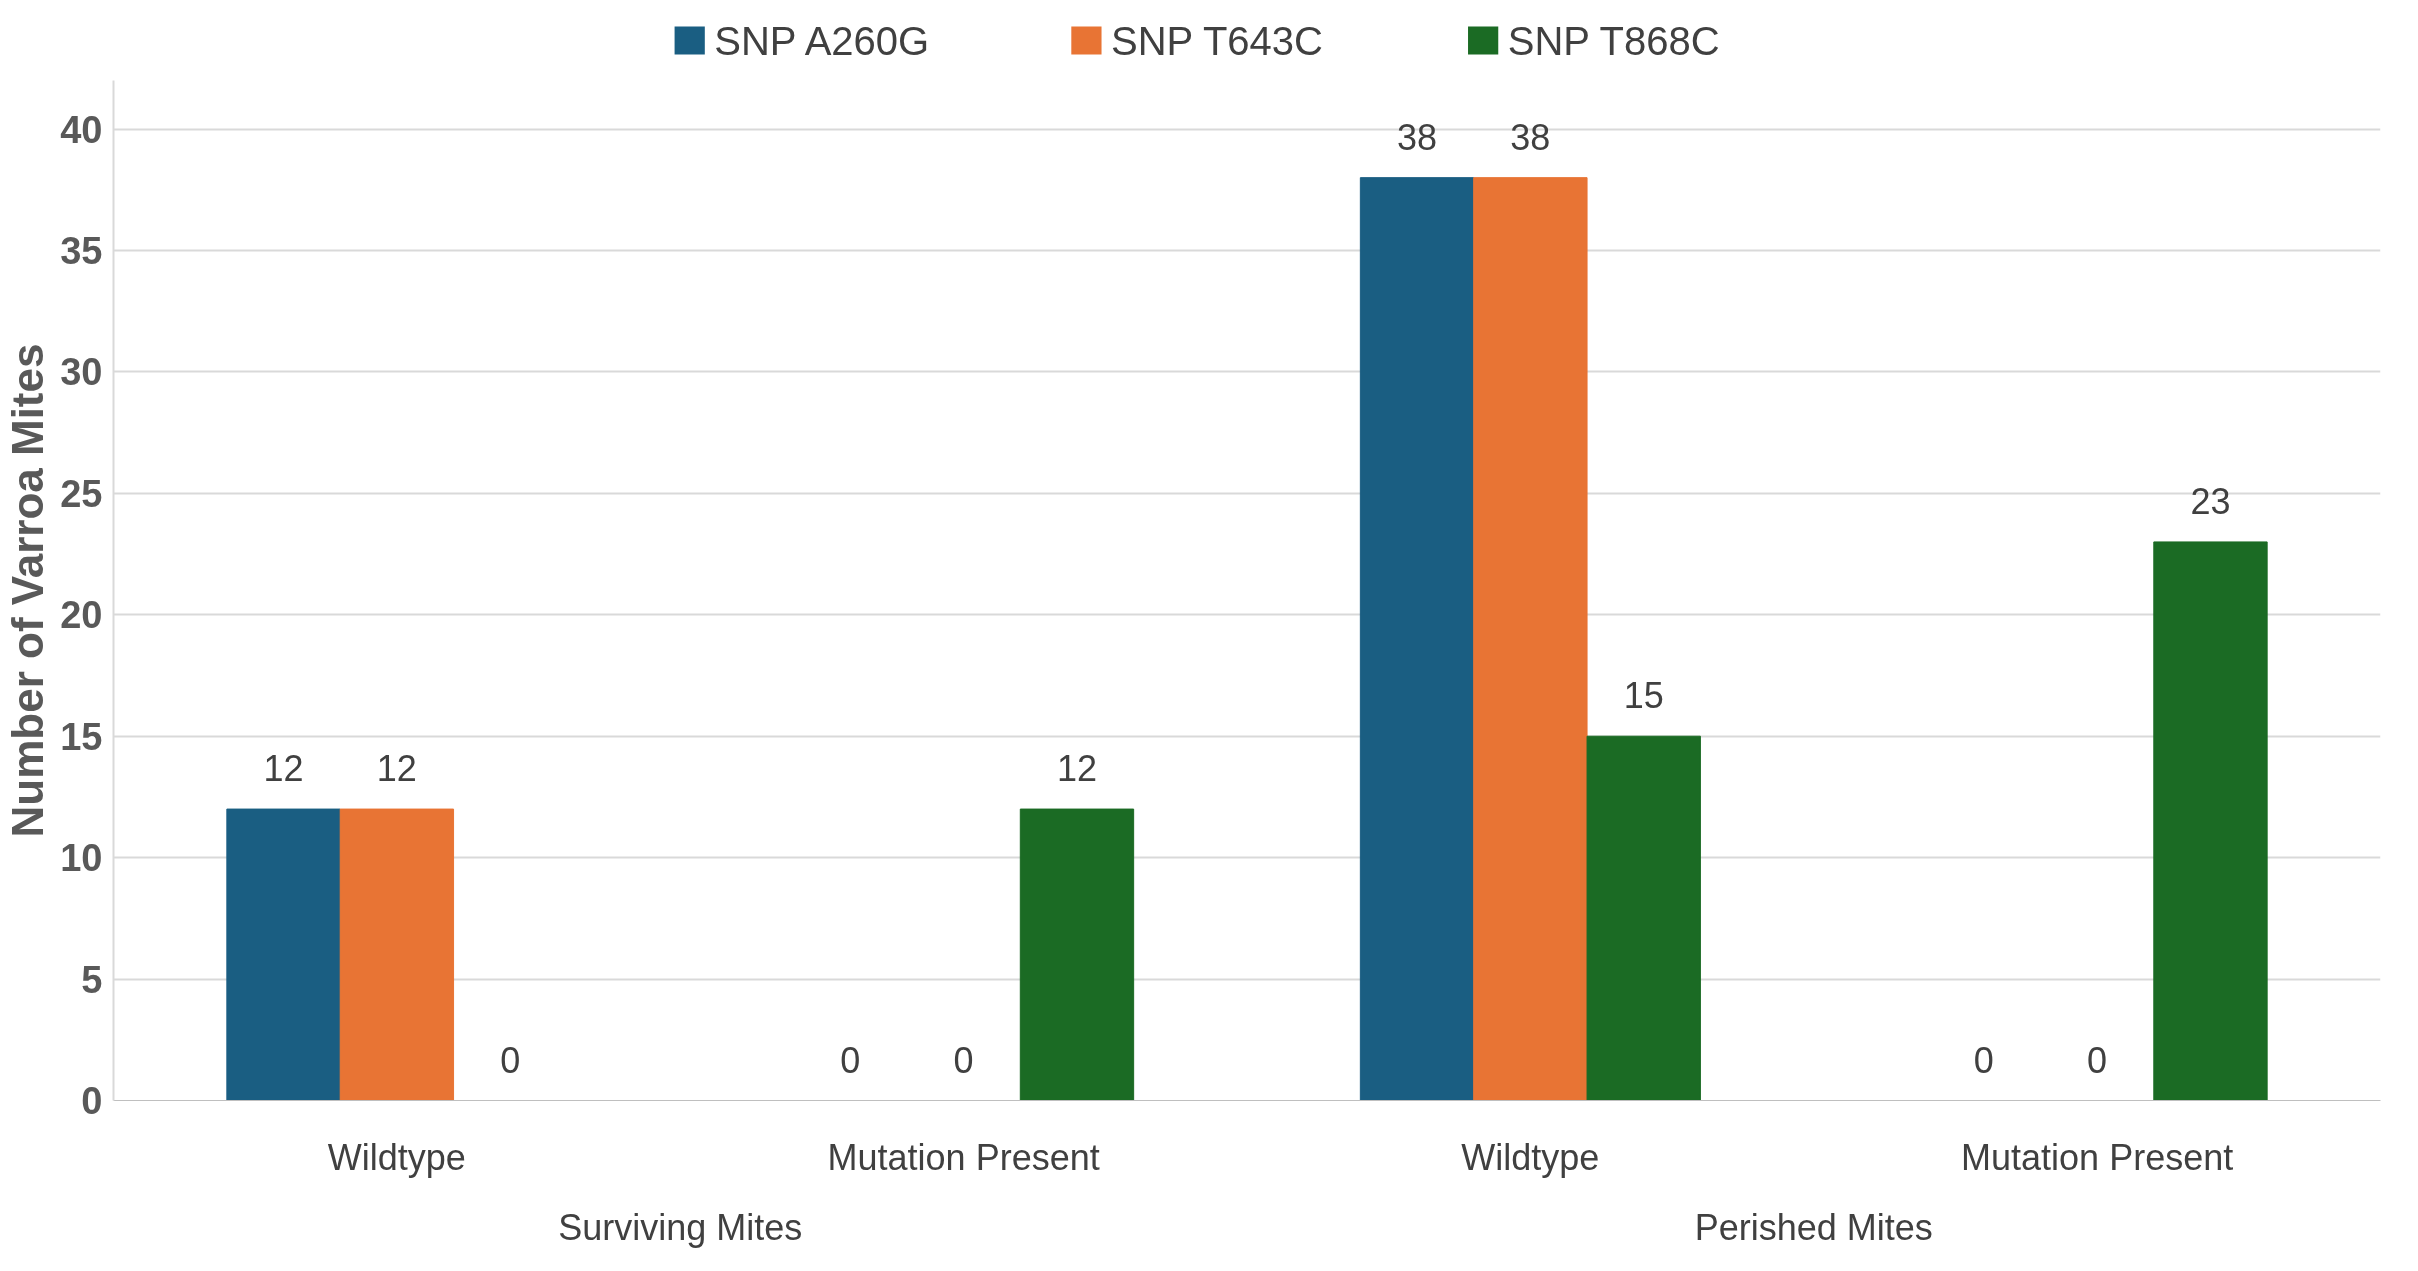 This screenshot has height=1271, width=2418. What do you see at coordinates (1643, 696) in the screenshot?
I see `data-label: 15` at bounding box center [1643, 696].